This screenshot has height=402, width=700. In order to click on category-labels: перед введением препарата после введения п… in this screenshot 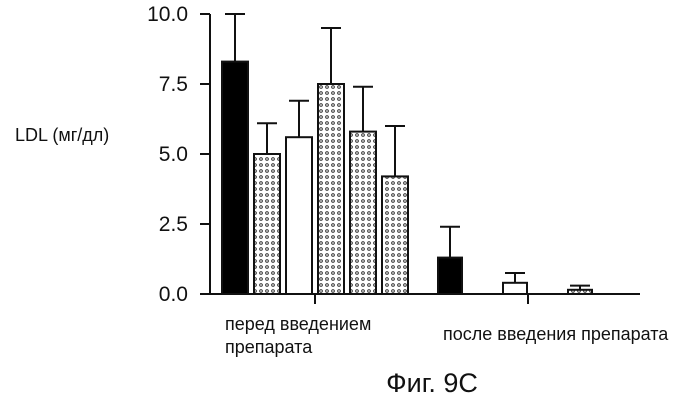, I will do `click(447, 335)`.